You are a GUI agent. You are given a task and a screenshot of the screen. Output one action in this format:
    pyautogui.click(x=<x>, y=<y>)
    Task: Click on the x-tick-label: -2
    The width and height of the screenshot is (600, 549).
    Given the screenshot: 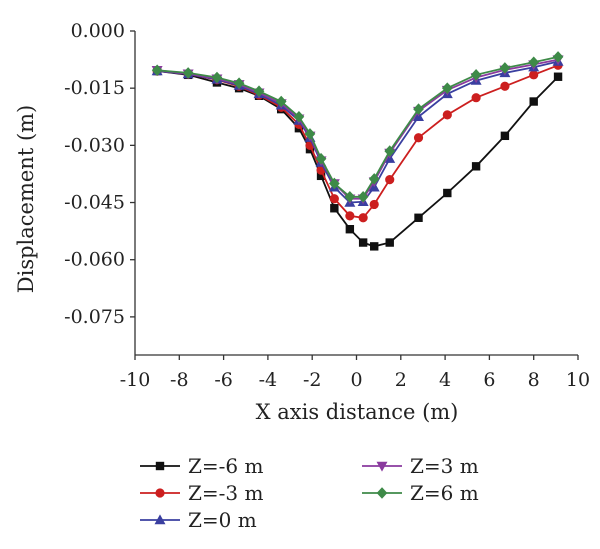 What is the action you would take?
    pyautogui.click(x=312, y=380)
    